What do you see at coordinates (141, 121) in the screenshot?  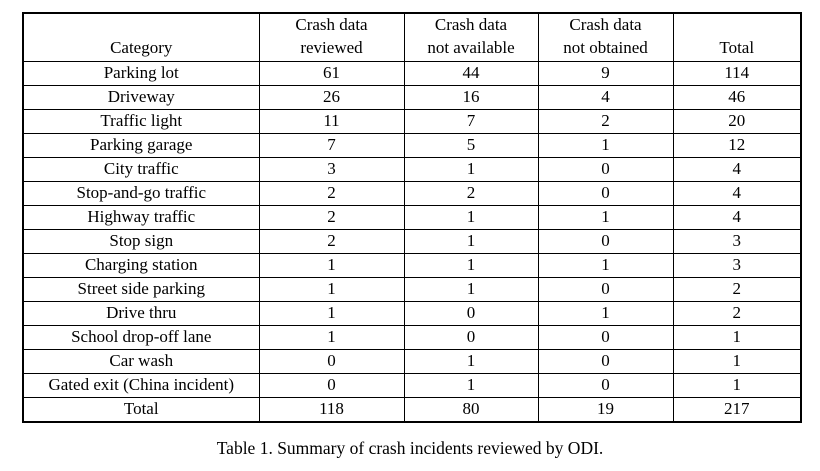 I see `category-cell: Traffic light` at bounding box center [141, 121].